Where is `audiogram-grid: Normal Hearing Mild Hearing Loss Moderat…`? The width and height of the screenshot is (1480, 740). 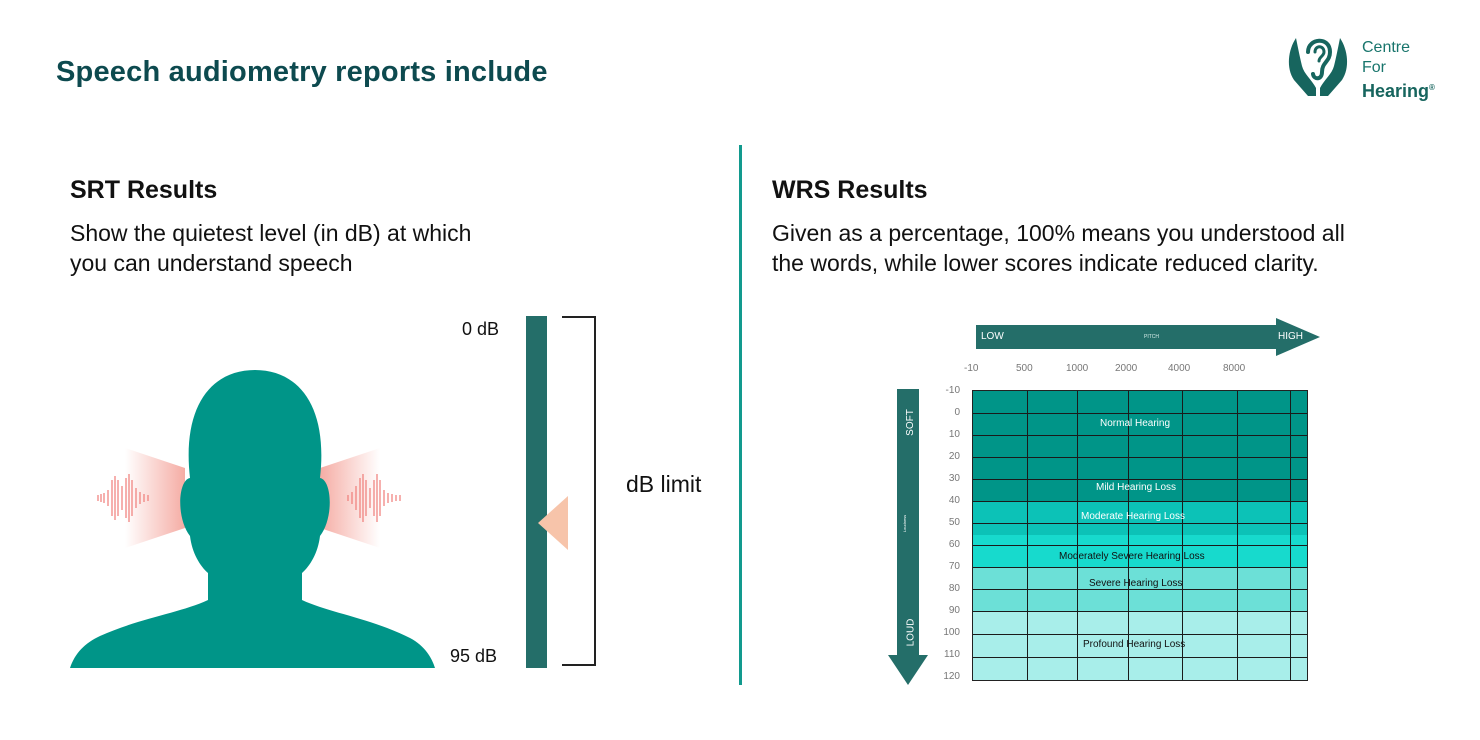
audiogram-grid: Normal Hearing Mild Hearing Loss Moderat… is located at coordinates (1140, 535).